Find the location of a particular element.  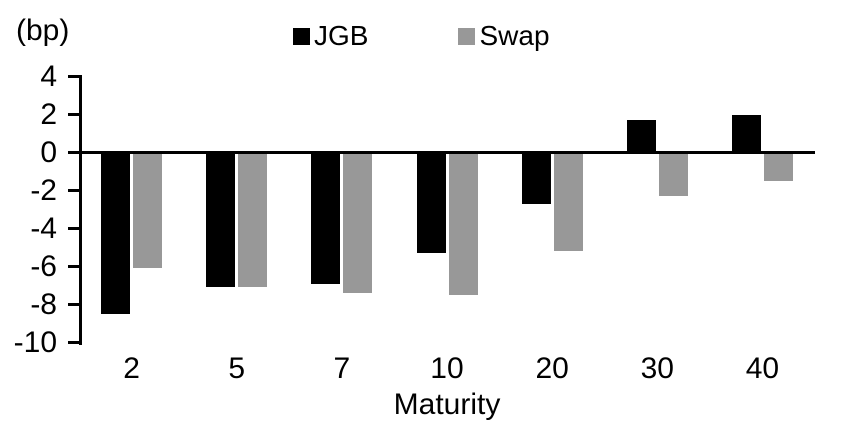

y-tick-label: -4 is located at coordinates (43, 228).